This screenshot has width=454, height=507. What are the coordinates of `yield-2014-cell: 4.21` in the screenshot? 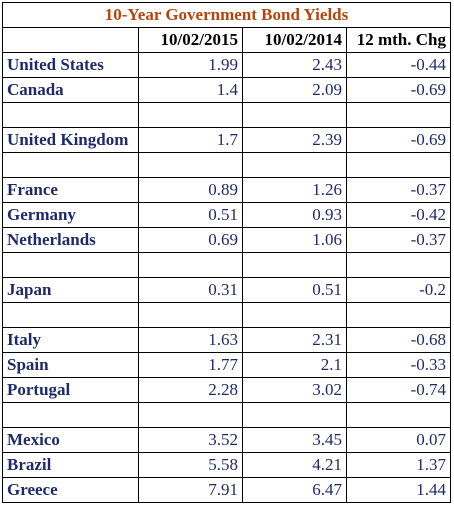 It's located at (294, 465).